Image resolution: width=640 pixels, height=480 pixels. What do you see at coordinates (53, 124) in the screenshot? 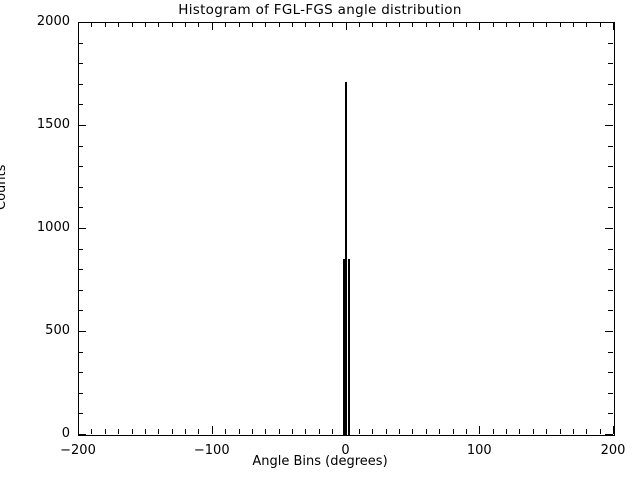
I see `y-tick-label: 1500` at bounding box center [53, 124].